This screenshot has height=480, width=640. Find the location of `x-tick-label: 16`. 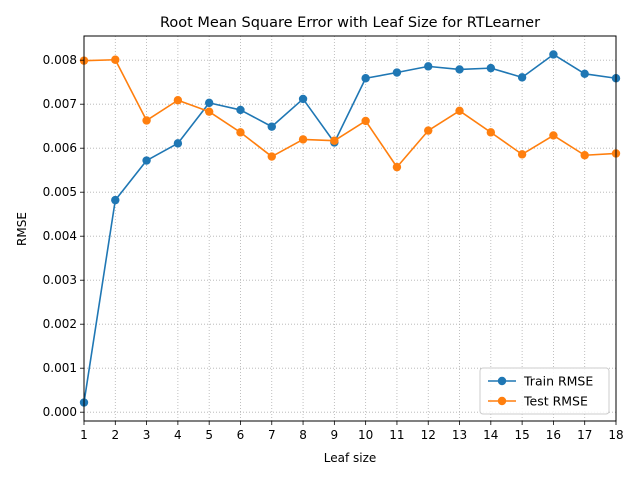

x-tick-label: 16 is located at coordinates (553, 435).